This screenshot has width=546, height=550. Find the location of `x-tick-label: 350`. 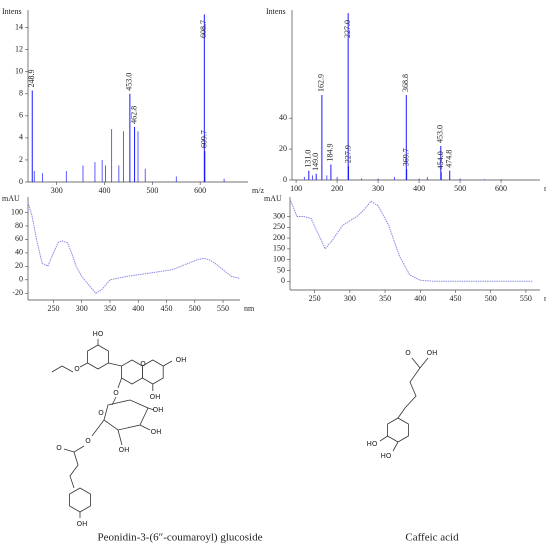

x-tick-label: 350 is located at coordinates (110, 308).